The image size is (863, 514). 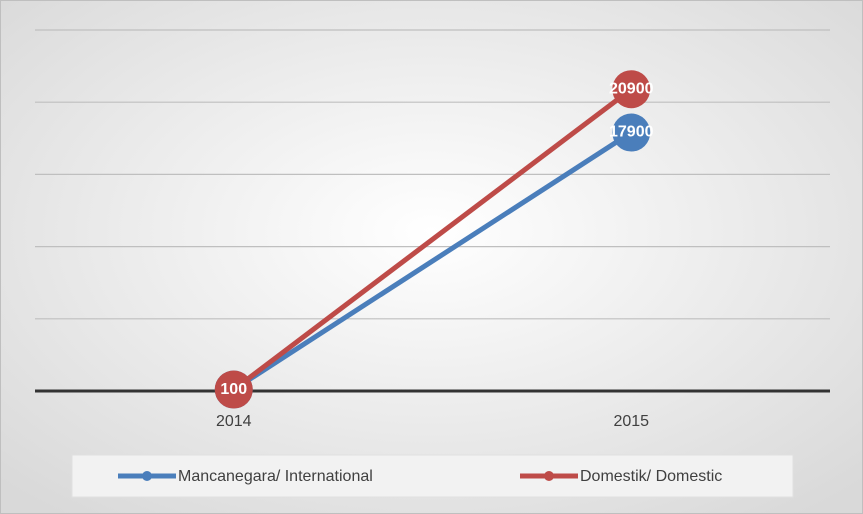 I want to click on data-label: 100, so click(x=233, y=389).